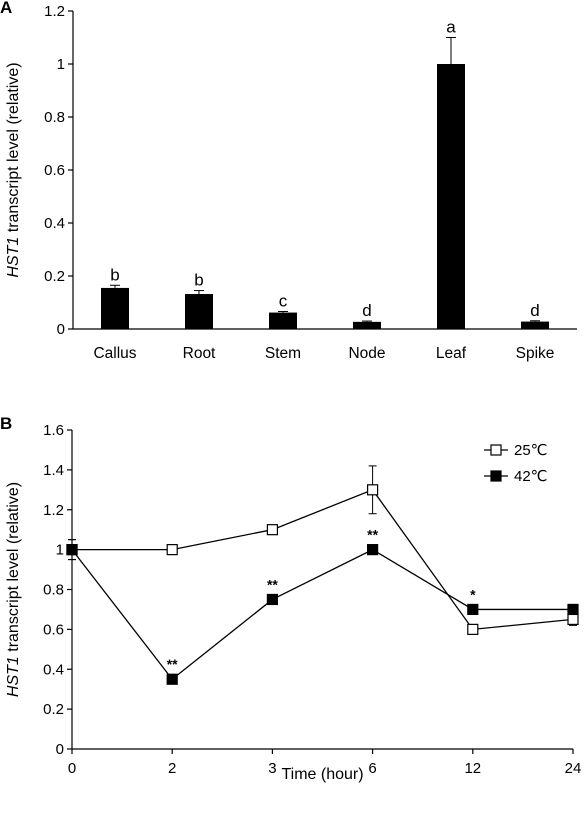 The height and width of the screenshot is (814, 586). I want to click on panel-a-letter: A, so click(6, 8).